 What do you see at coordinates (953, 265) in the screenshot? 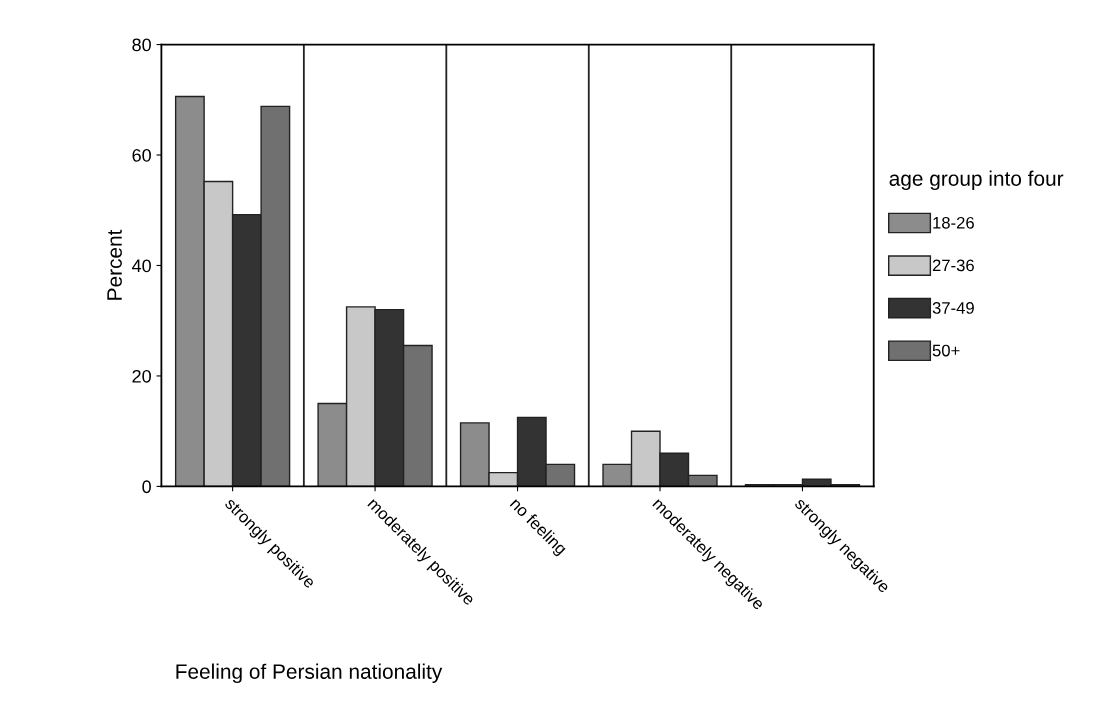
I see `legend-label: 27-36` at bounding box center [953, 265].